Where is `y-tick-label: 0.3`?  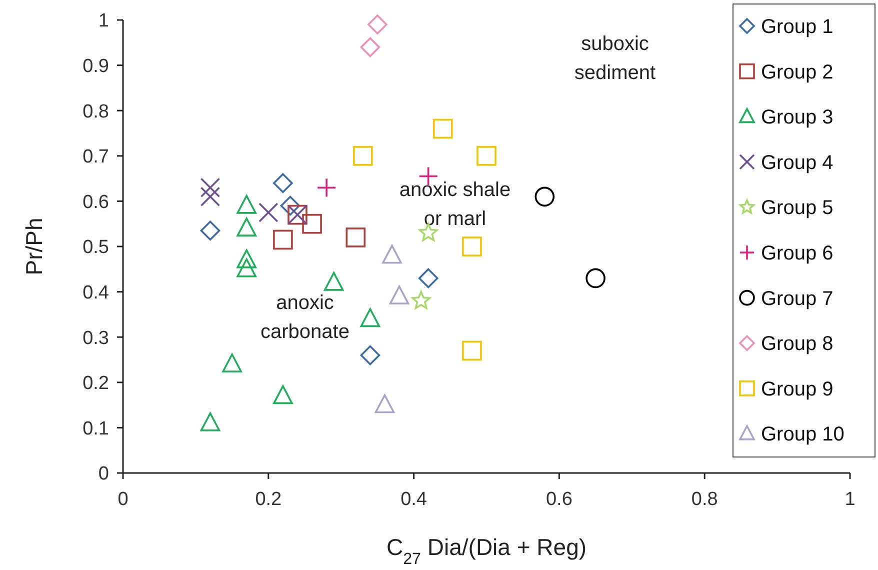
y-tick-label: 0.3 is located at coordinates (95, 338).